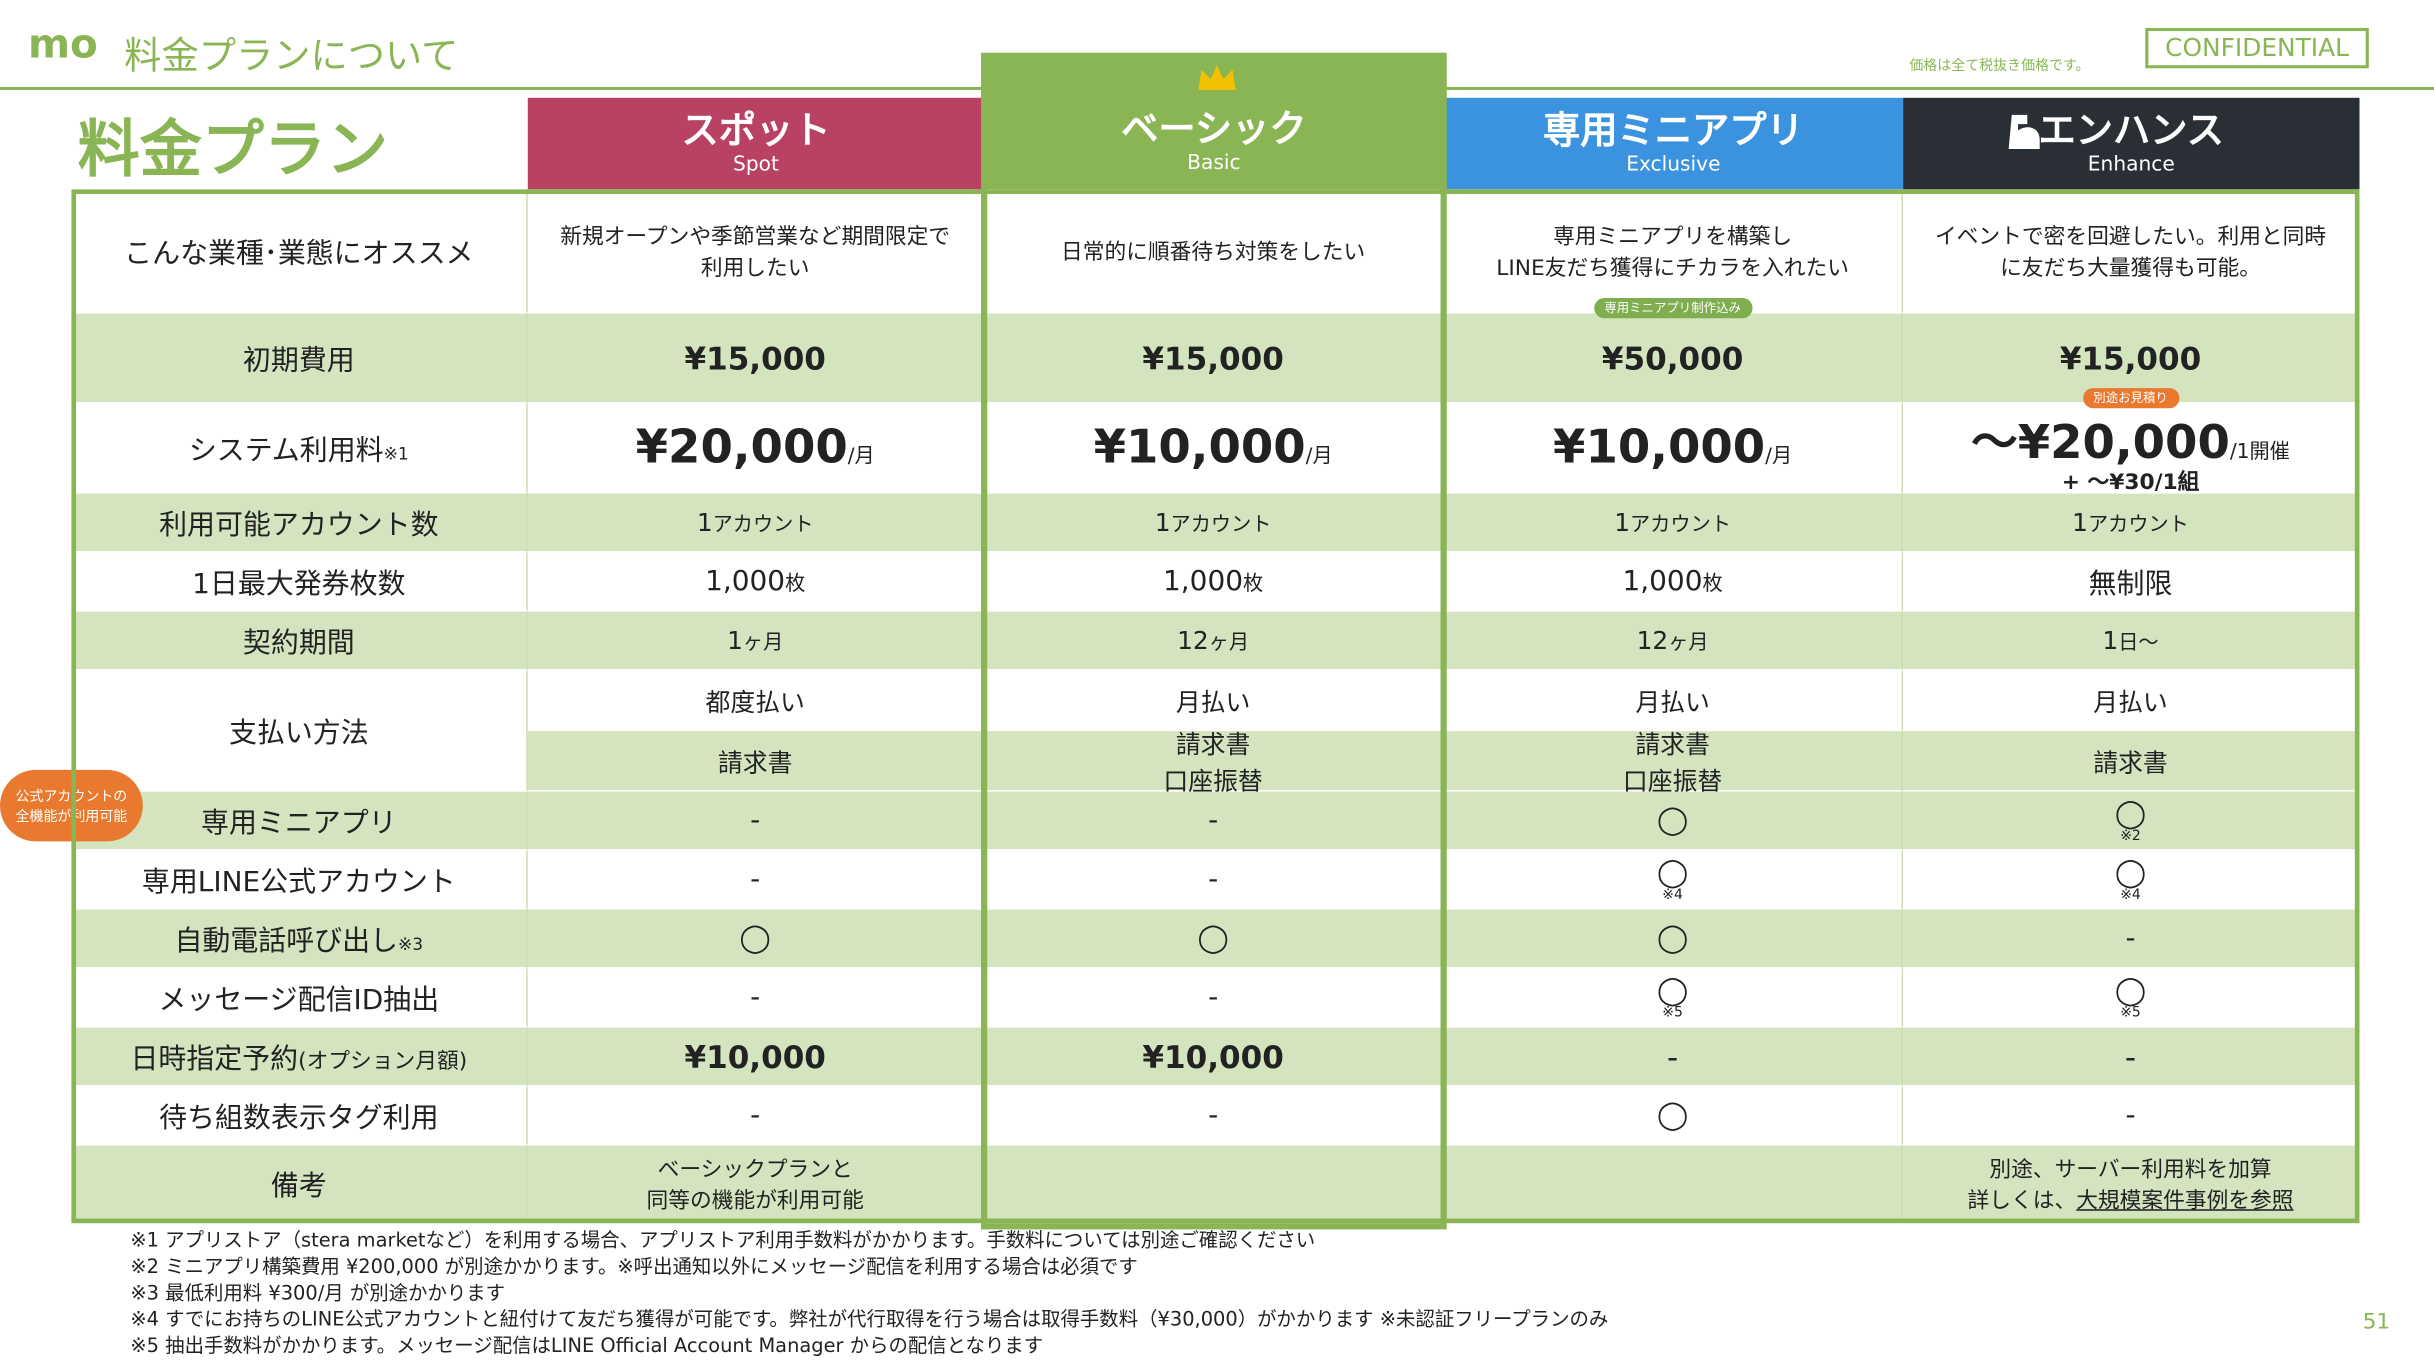  What do you see at coordinates (756, 165) in the screenshot?
I see `plan-subname: Spot` at bounding box center [756, 165].